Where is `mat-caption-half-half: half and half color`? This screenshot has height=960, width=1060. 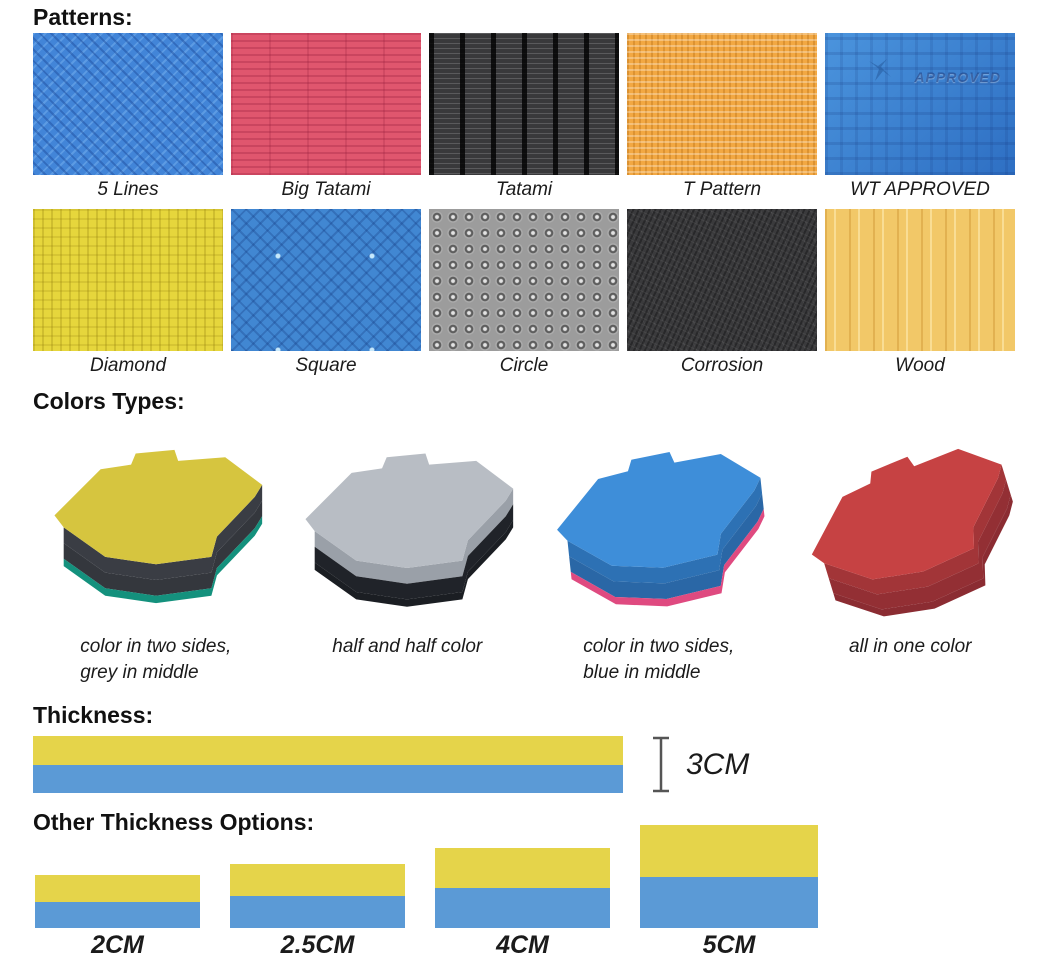 mat-caption-half-half: half and half color is located at coordinates (407, 661).